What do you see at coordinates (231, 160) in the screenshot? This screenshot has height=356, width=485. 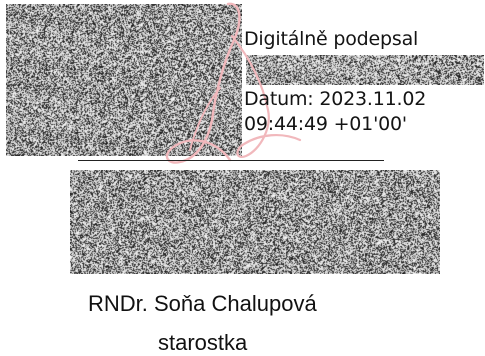 I see `signature-line` at bounding box center [231, 160].